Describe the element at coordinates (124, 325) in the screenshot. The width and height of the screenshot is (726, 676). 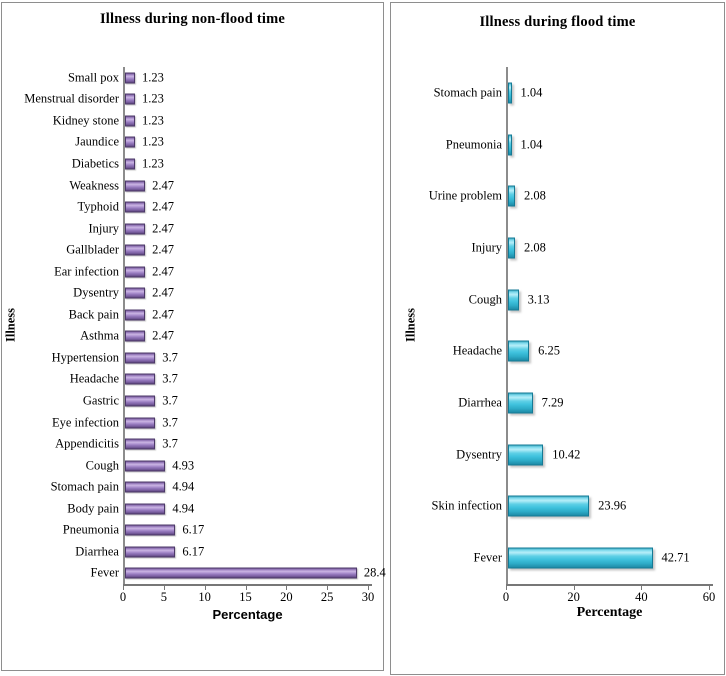
I see `category-axis-line` at that location.